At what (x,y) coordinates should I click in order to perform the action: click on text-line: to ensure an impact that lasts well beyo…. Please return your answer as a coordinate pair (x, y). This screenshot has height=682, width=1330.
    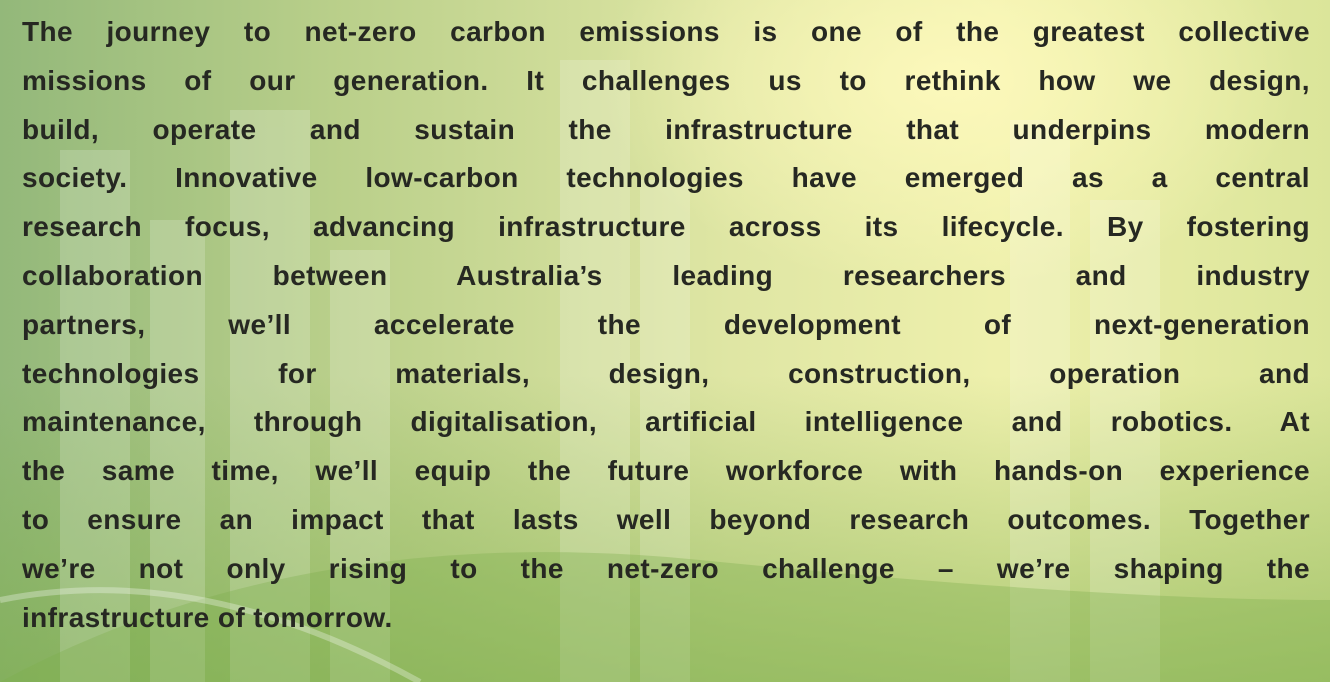
    Looking at the image, I should click on (666, 519).